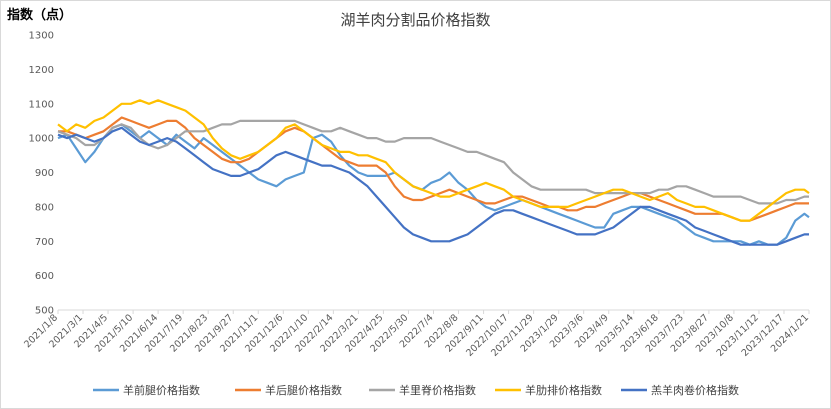 The width and height of the screenshot is (831, 409). Describe the element at coordinates (41, 36) in the screenshot. I see `y-tick-label: 1300` at that location.